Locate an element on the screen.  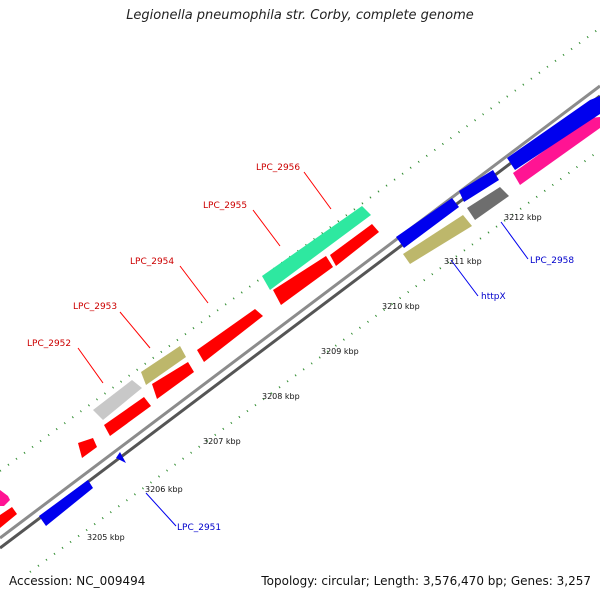
label-httpX: httpX is located at coordinates (493, 297).